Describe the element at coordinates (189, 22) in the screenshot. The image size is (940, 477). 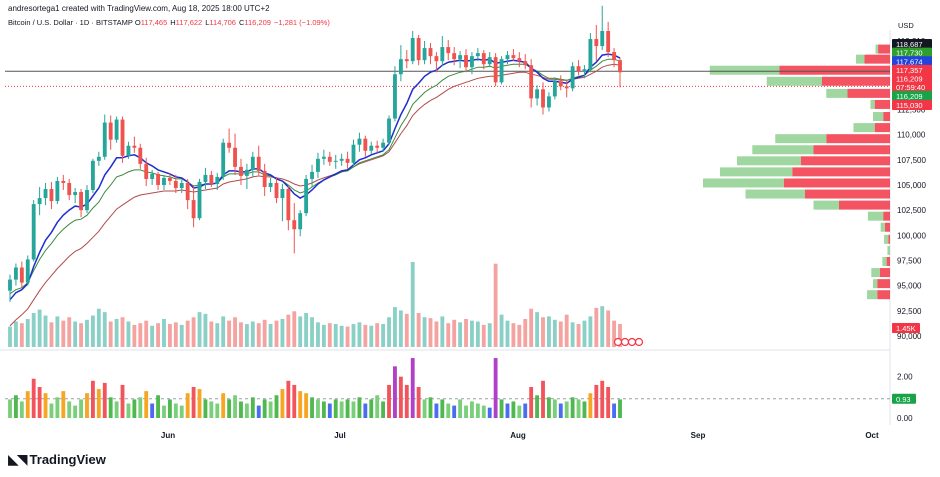
I see `ohlc-value: 117,622` at that location.